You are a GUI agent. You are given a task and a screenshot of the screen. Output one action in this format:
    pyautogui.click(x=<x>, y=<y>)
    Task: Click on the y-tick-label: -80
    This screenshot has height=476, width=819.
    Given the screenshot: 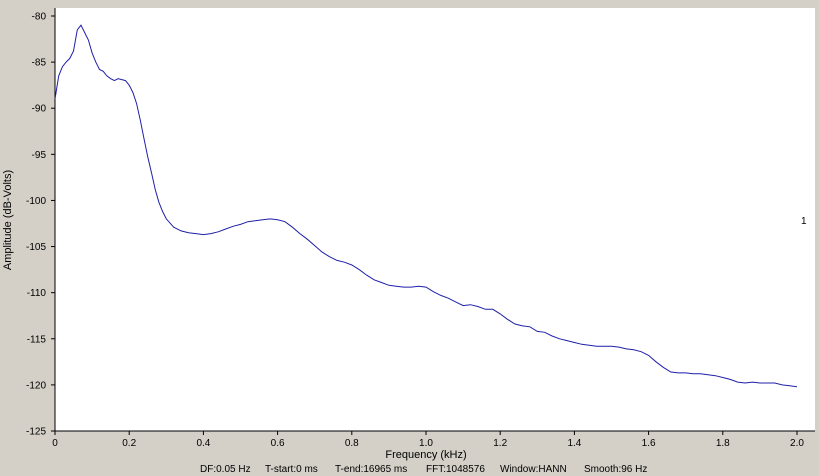 What is the action you would take?
    pyautogui.click(x=39, y=17)
    